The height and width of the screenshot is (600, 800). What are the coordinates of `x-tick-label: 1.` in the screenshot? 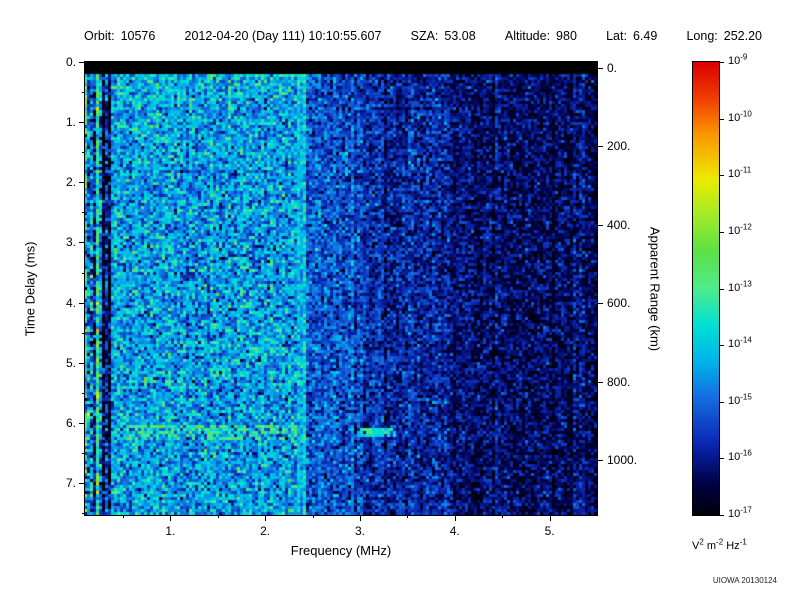 It's located at (170, 531).